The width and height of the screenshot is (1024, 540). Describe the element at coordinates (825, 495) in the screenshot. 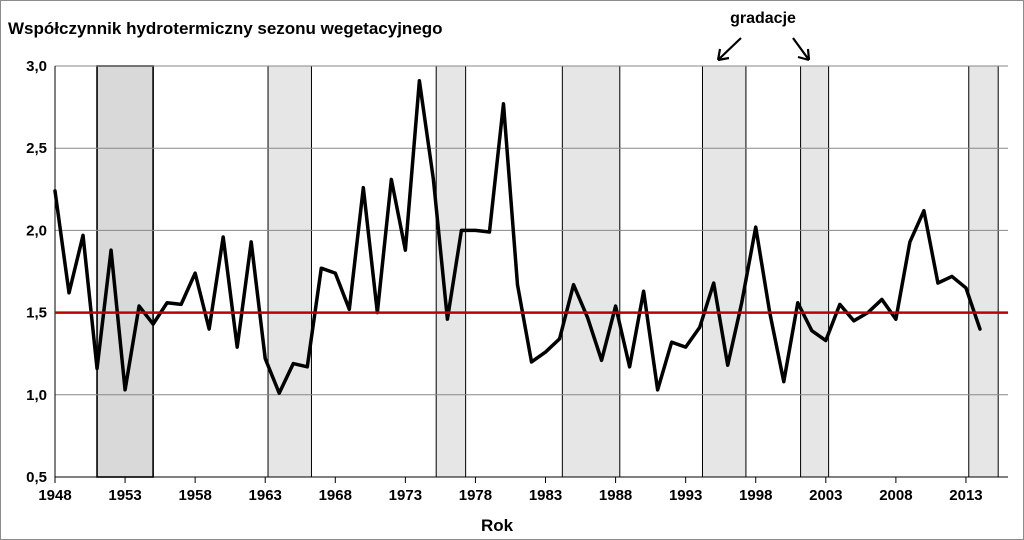

I see `x-tick-label-11: 2003` at that location.